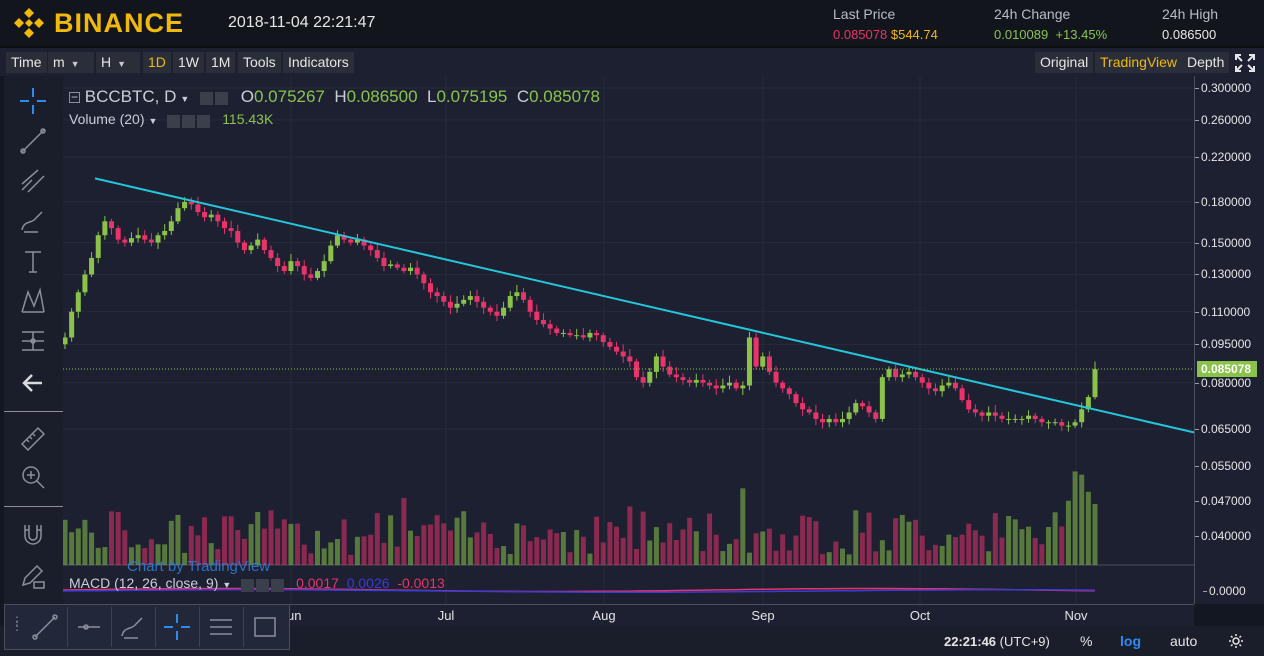  Describe the element at coordinates (1130, 641) in the screenshot. I see `log-scale-button: log` at that location.